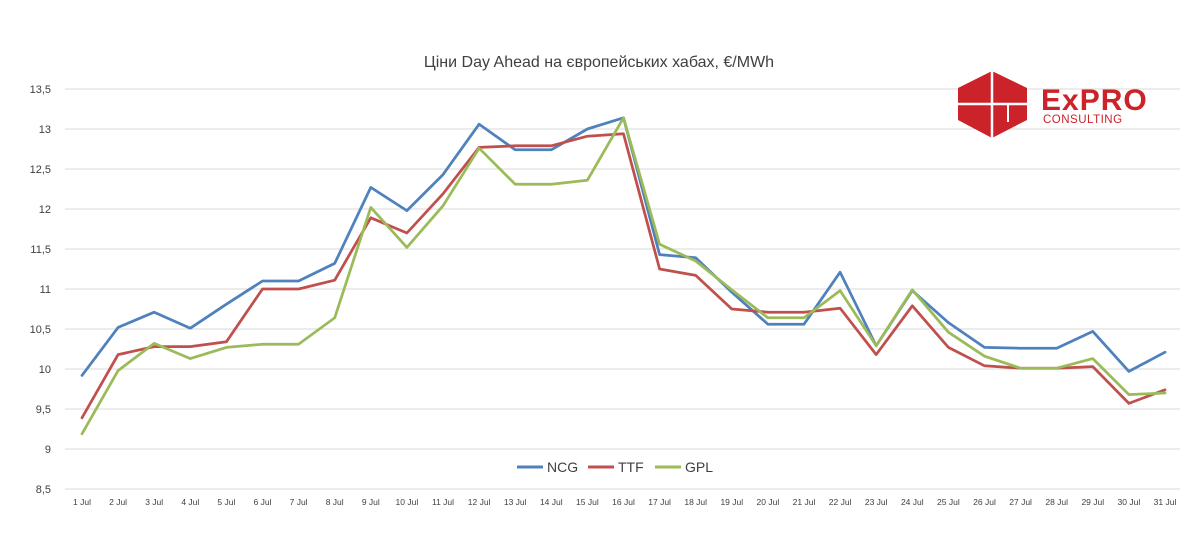 The width and height of the screenshot is (1198, 540). What do you see at coordinates (154, 502) in the screenshot?
I see `x-tick-label: 3 Jul` at bounding box center [154, 502].